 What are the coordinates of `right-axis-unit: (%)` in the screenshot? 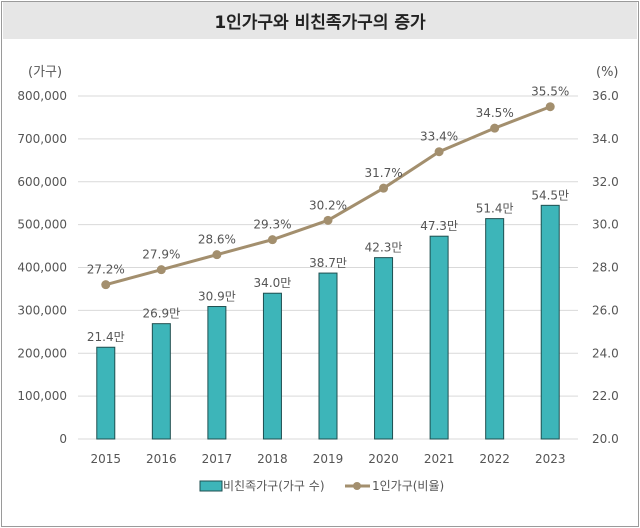 It's located at (607, 72).